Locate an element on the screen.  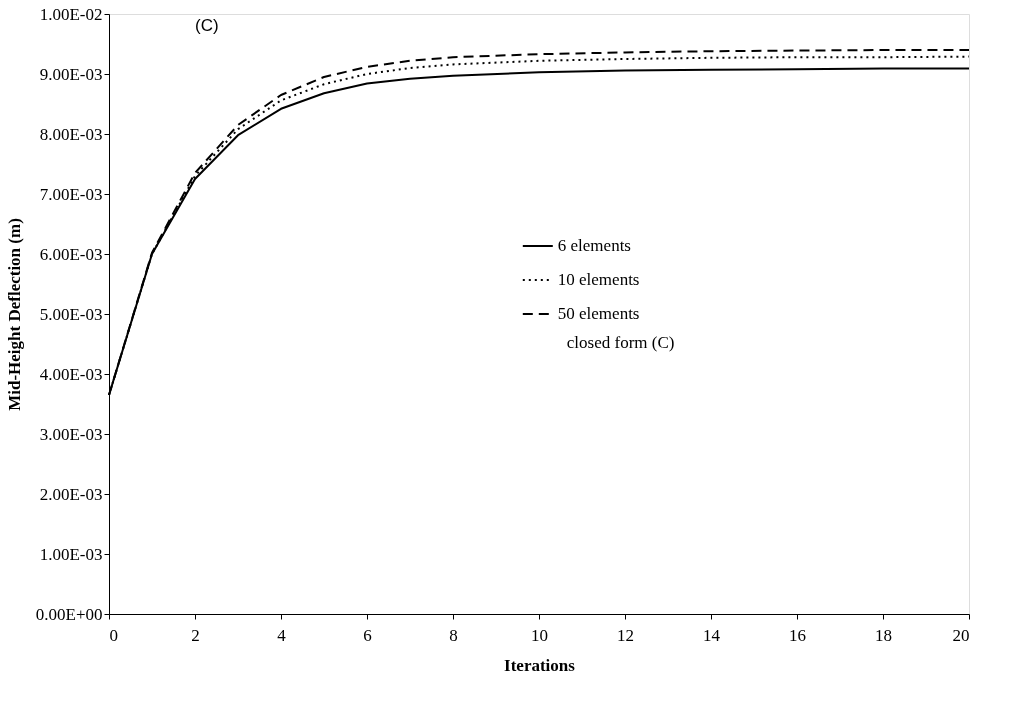
y-tick-label: 8.00E-03 is located at coordinates (71, 134).